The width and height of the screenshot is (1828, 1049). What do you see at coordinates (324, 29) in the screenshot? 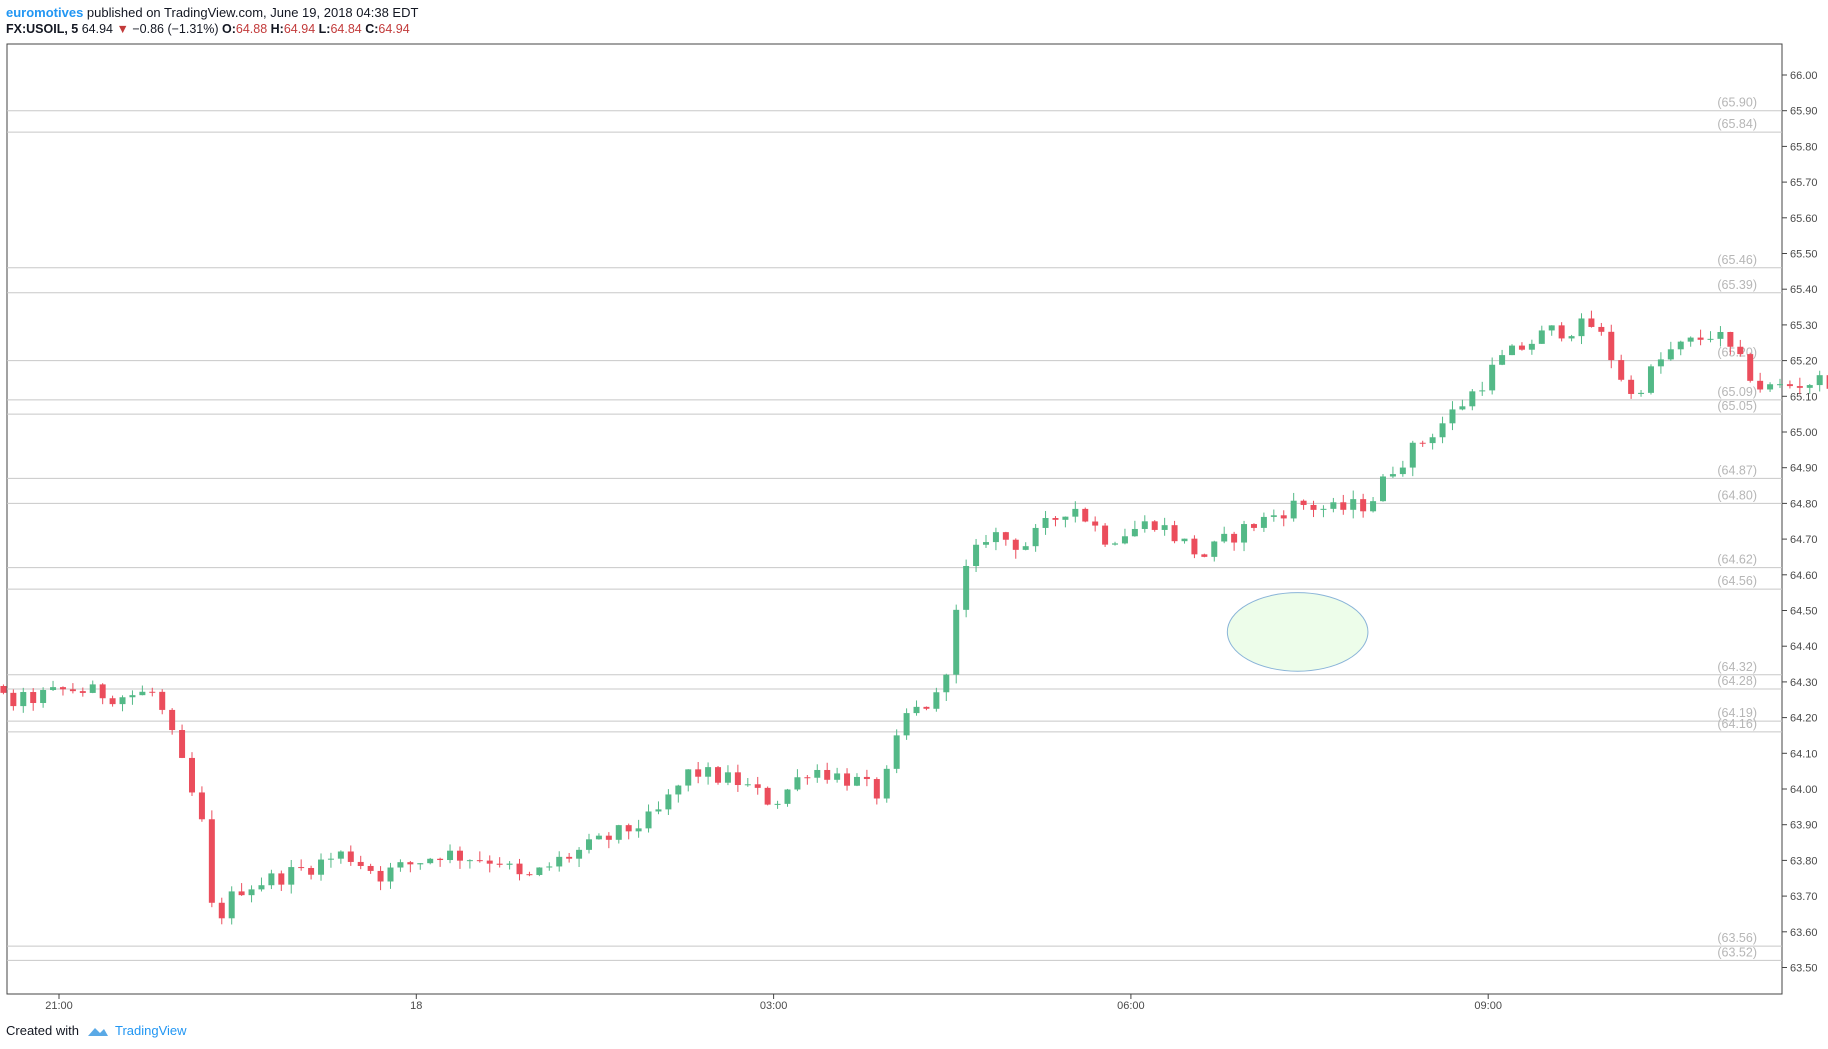
I see `low-label: L:` at bounding box center [324, 29].